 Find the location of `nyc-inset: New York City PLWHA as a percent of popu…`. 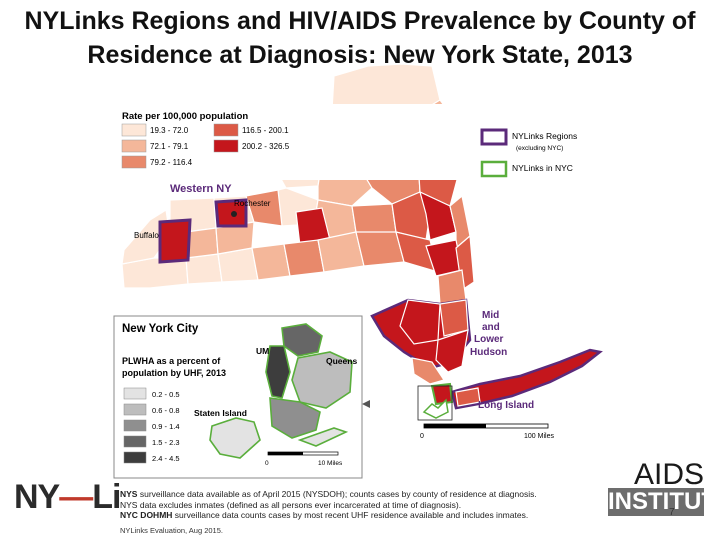

nyc-inset: New York City PLWHA as a percent of popu… is located at coordinates (238, 397).